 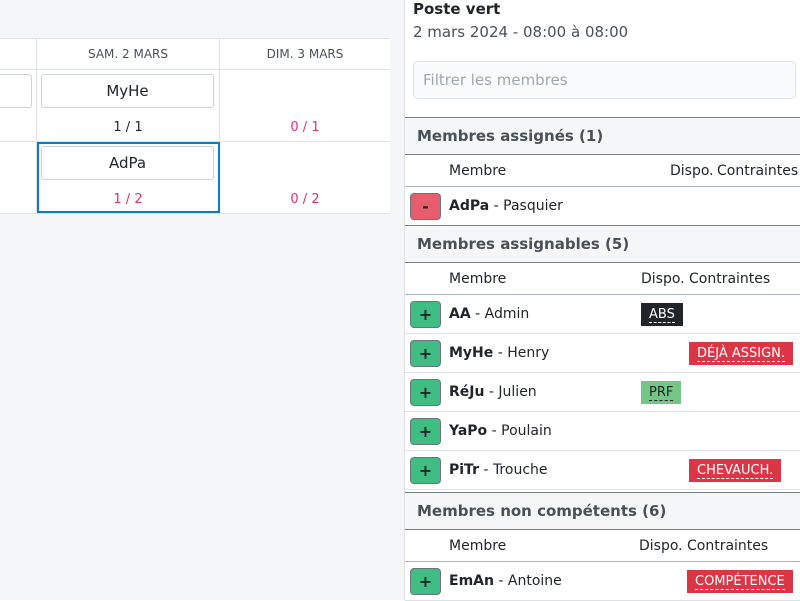 What do you see at coordinates (740, 581) in the screenshot?
I see `constraint-badge: COMPÉTENCE` at bounding box center [740, 581].